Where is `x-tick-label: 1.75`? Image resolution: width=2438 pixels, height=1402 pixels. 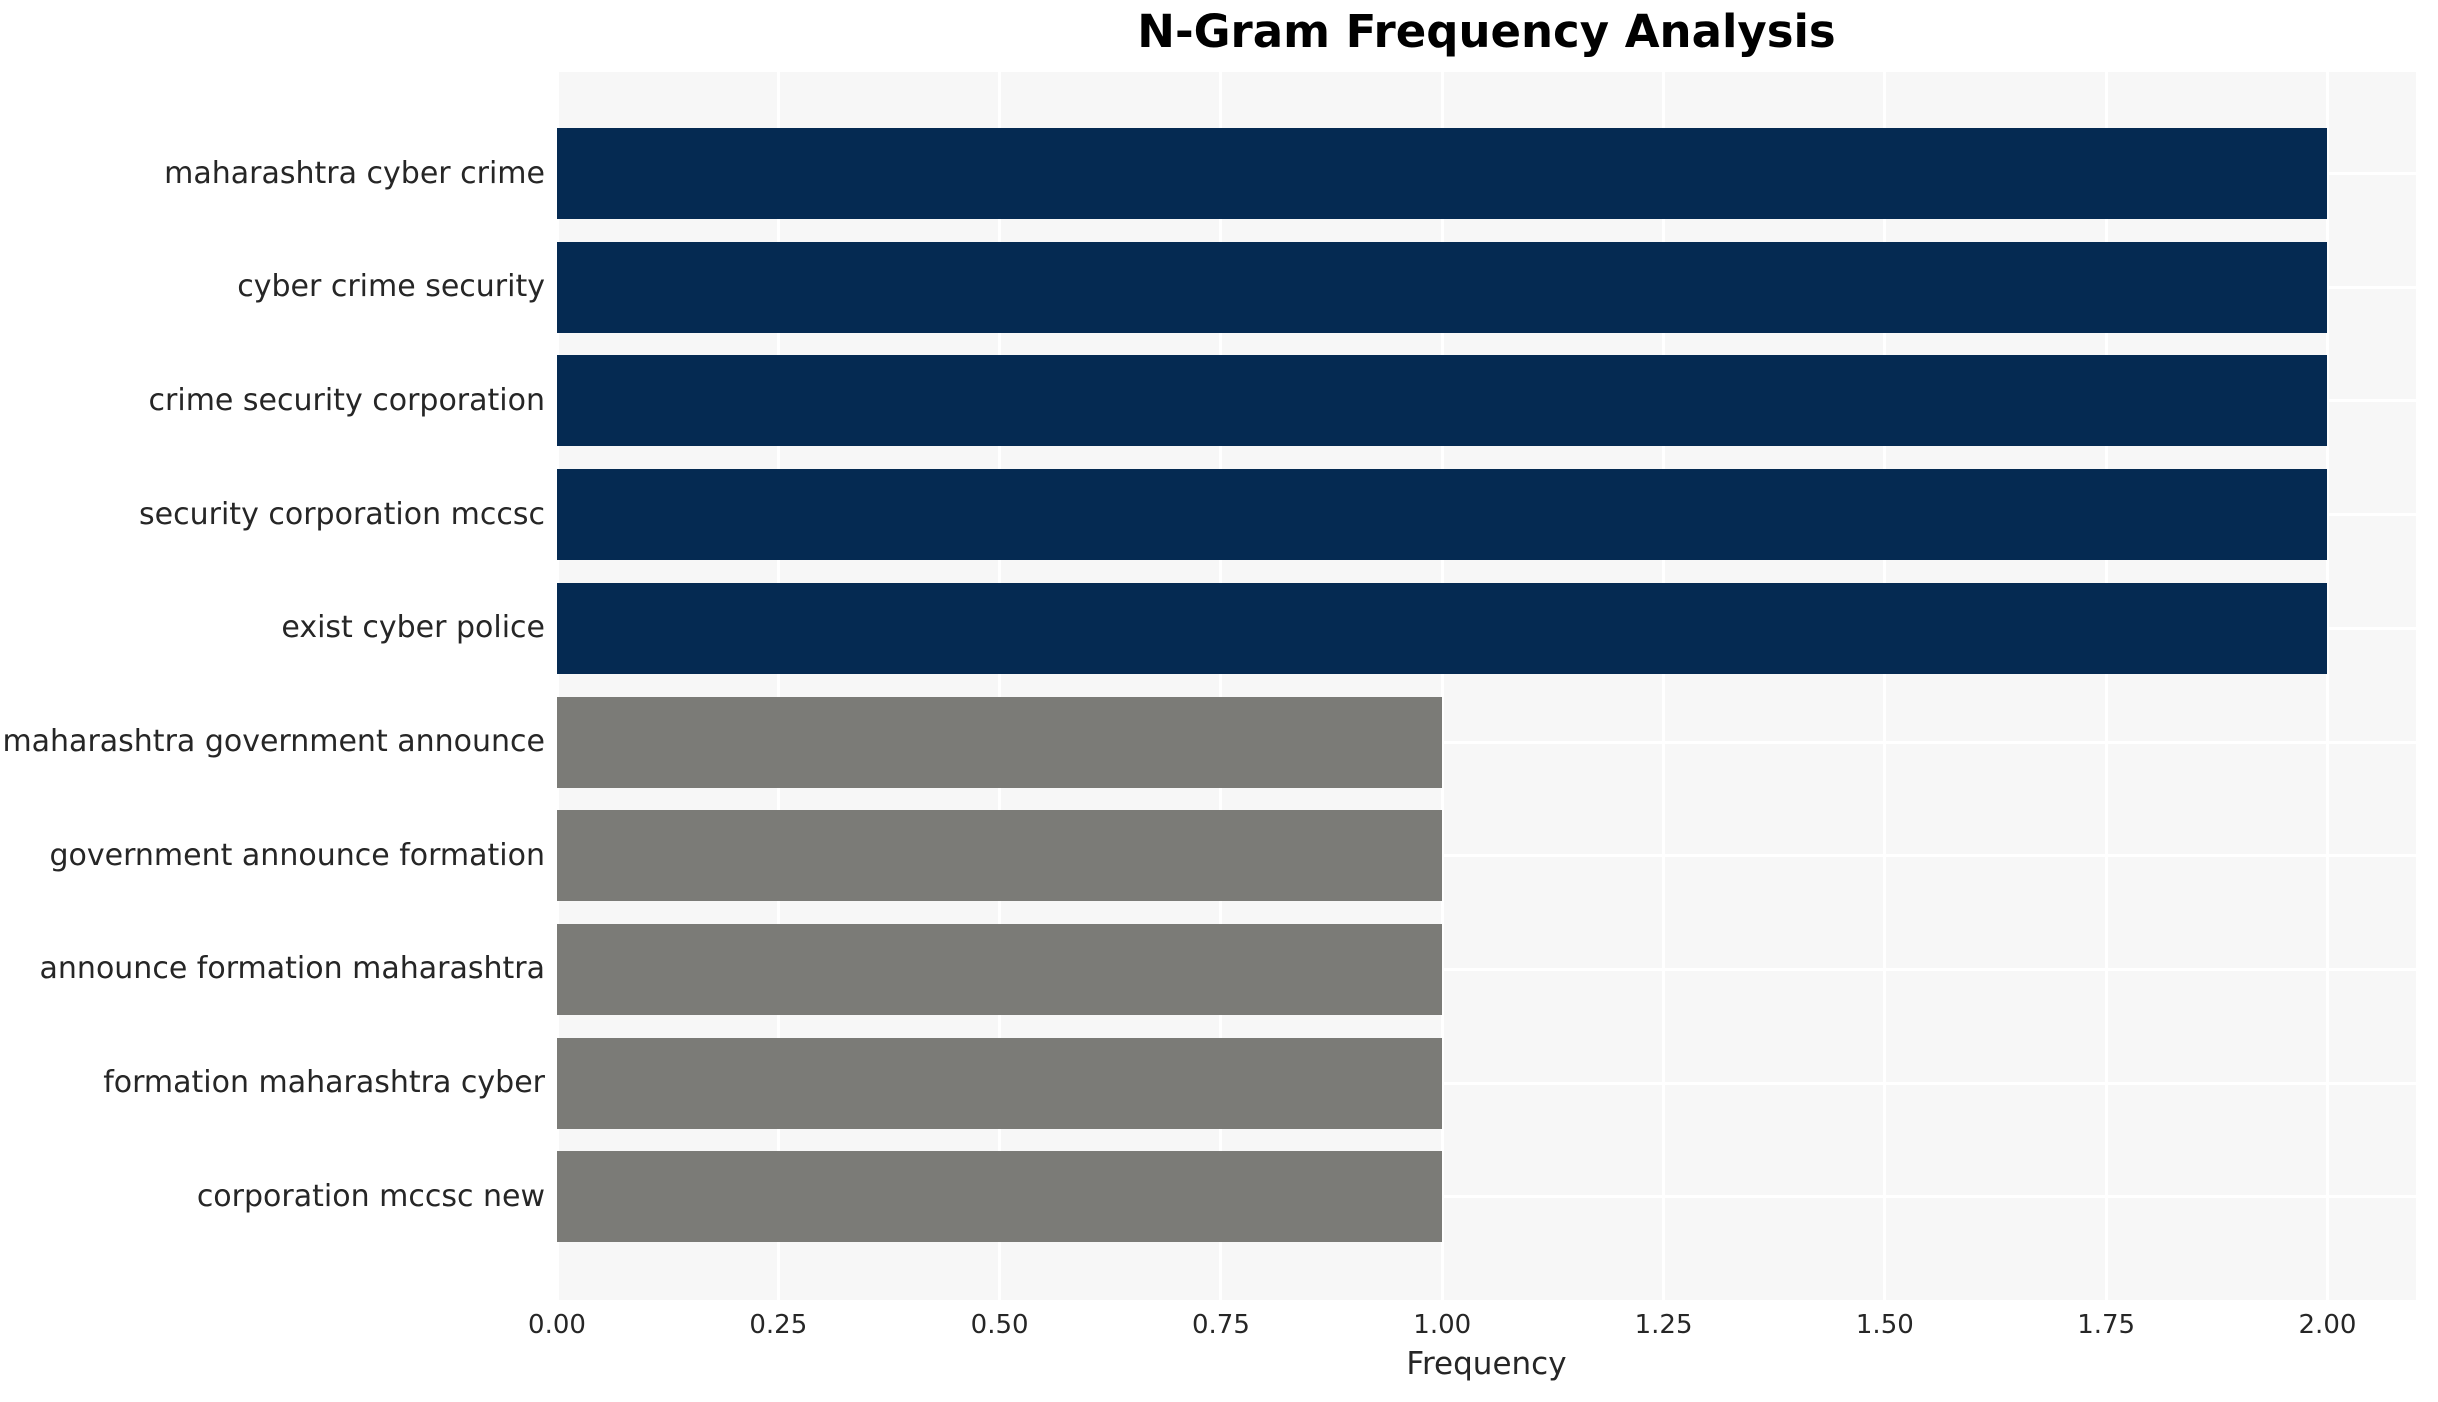 x-tick-label: 1.75 is located at coordinates (2106, 1325).